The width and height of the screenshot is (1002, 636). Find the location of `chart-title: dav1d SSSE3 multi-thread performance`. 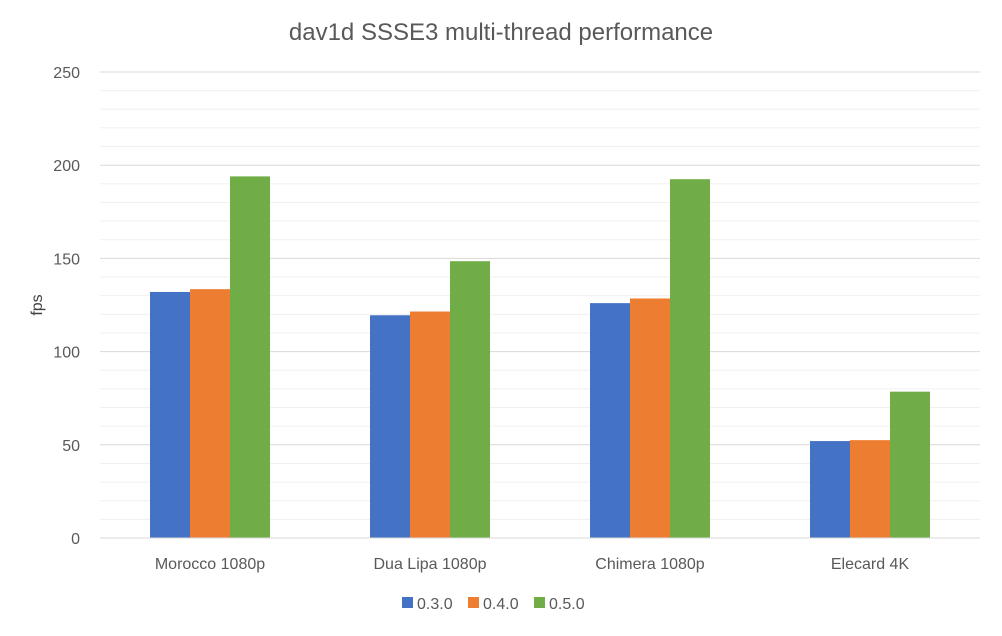

chart-title: dav1d SSSE3 multi-thread performance is located at coordinates (501, 32).